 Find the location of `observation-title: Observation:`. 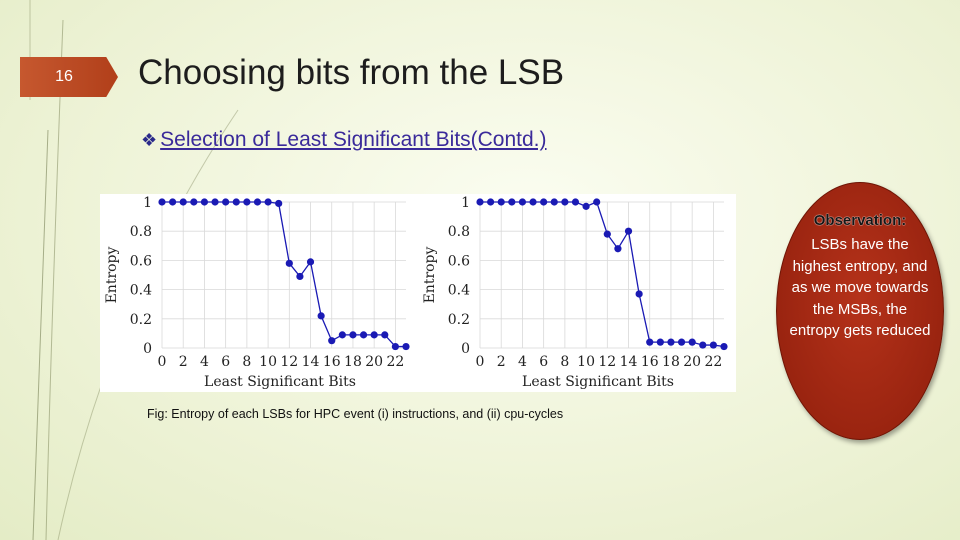

observation-title: Observation: is located at coordinates (860, 220).